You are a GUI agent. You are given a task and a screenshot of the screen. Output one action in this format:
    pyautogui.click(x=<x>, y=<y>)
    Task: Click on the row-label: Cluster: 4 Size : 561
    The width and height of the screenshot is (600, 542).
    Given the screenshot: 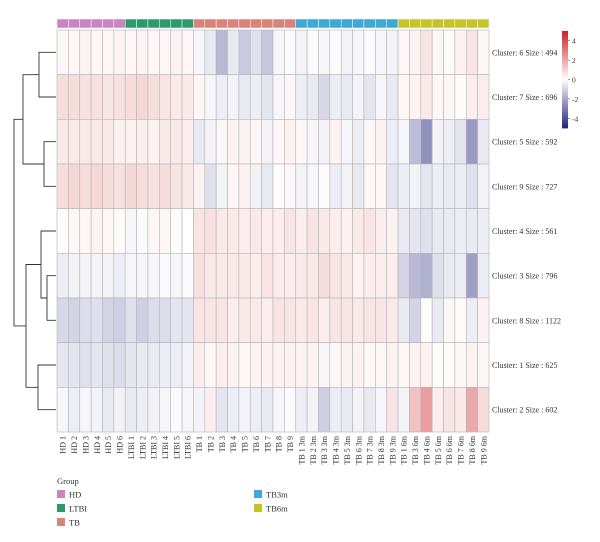 What is the action you would take?
    pyautogui.click(x=524, y=231)
    